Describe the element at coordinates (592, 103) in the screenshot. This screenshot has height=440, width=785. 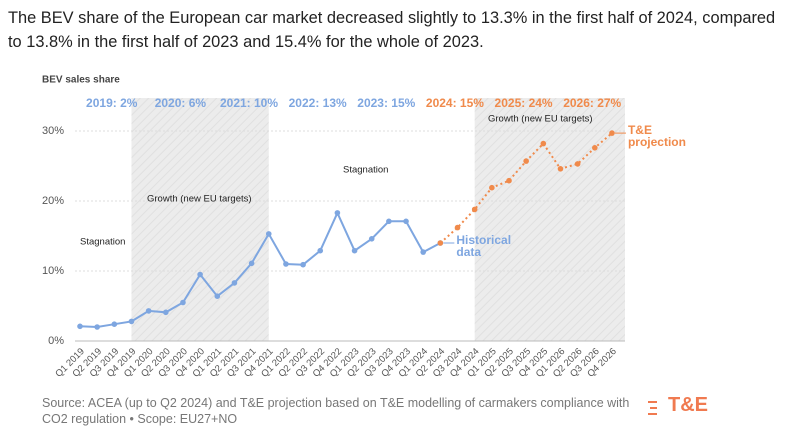
I see `year-label: 2026: 27%` at that location.